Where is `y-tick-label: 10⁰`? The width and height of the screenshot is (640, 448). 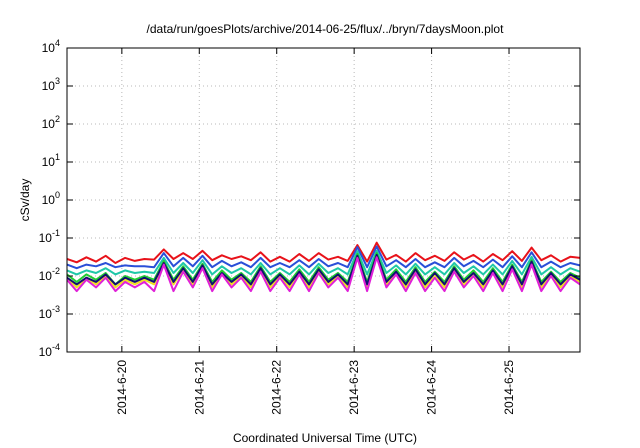 y-tick-label: 10⁰ is located at coordinates (51, 198).